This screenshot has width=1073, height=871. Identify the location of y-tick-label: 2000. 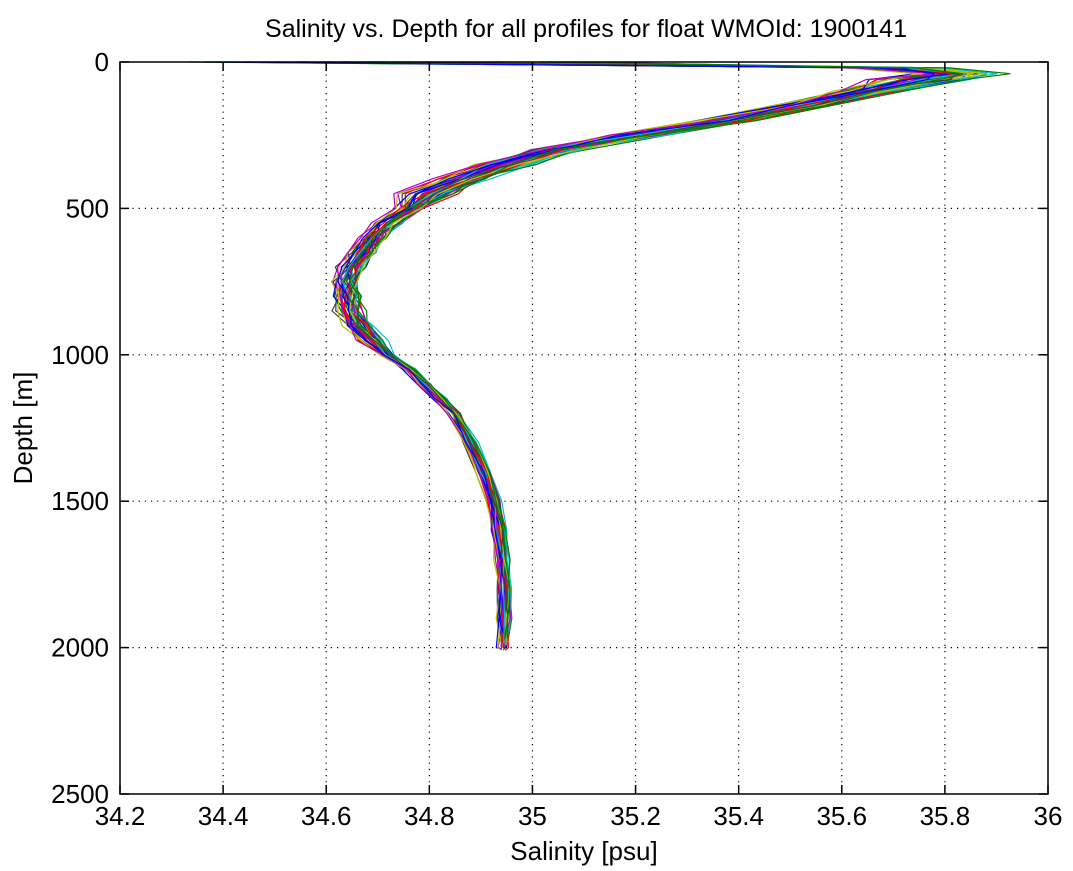
(80, 648).